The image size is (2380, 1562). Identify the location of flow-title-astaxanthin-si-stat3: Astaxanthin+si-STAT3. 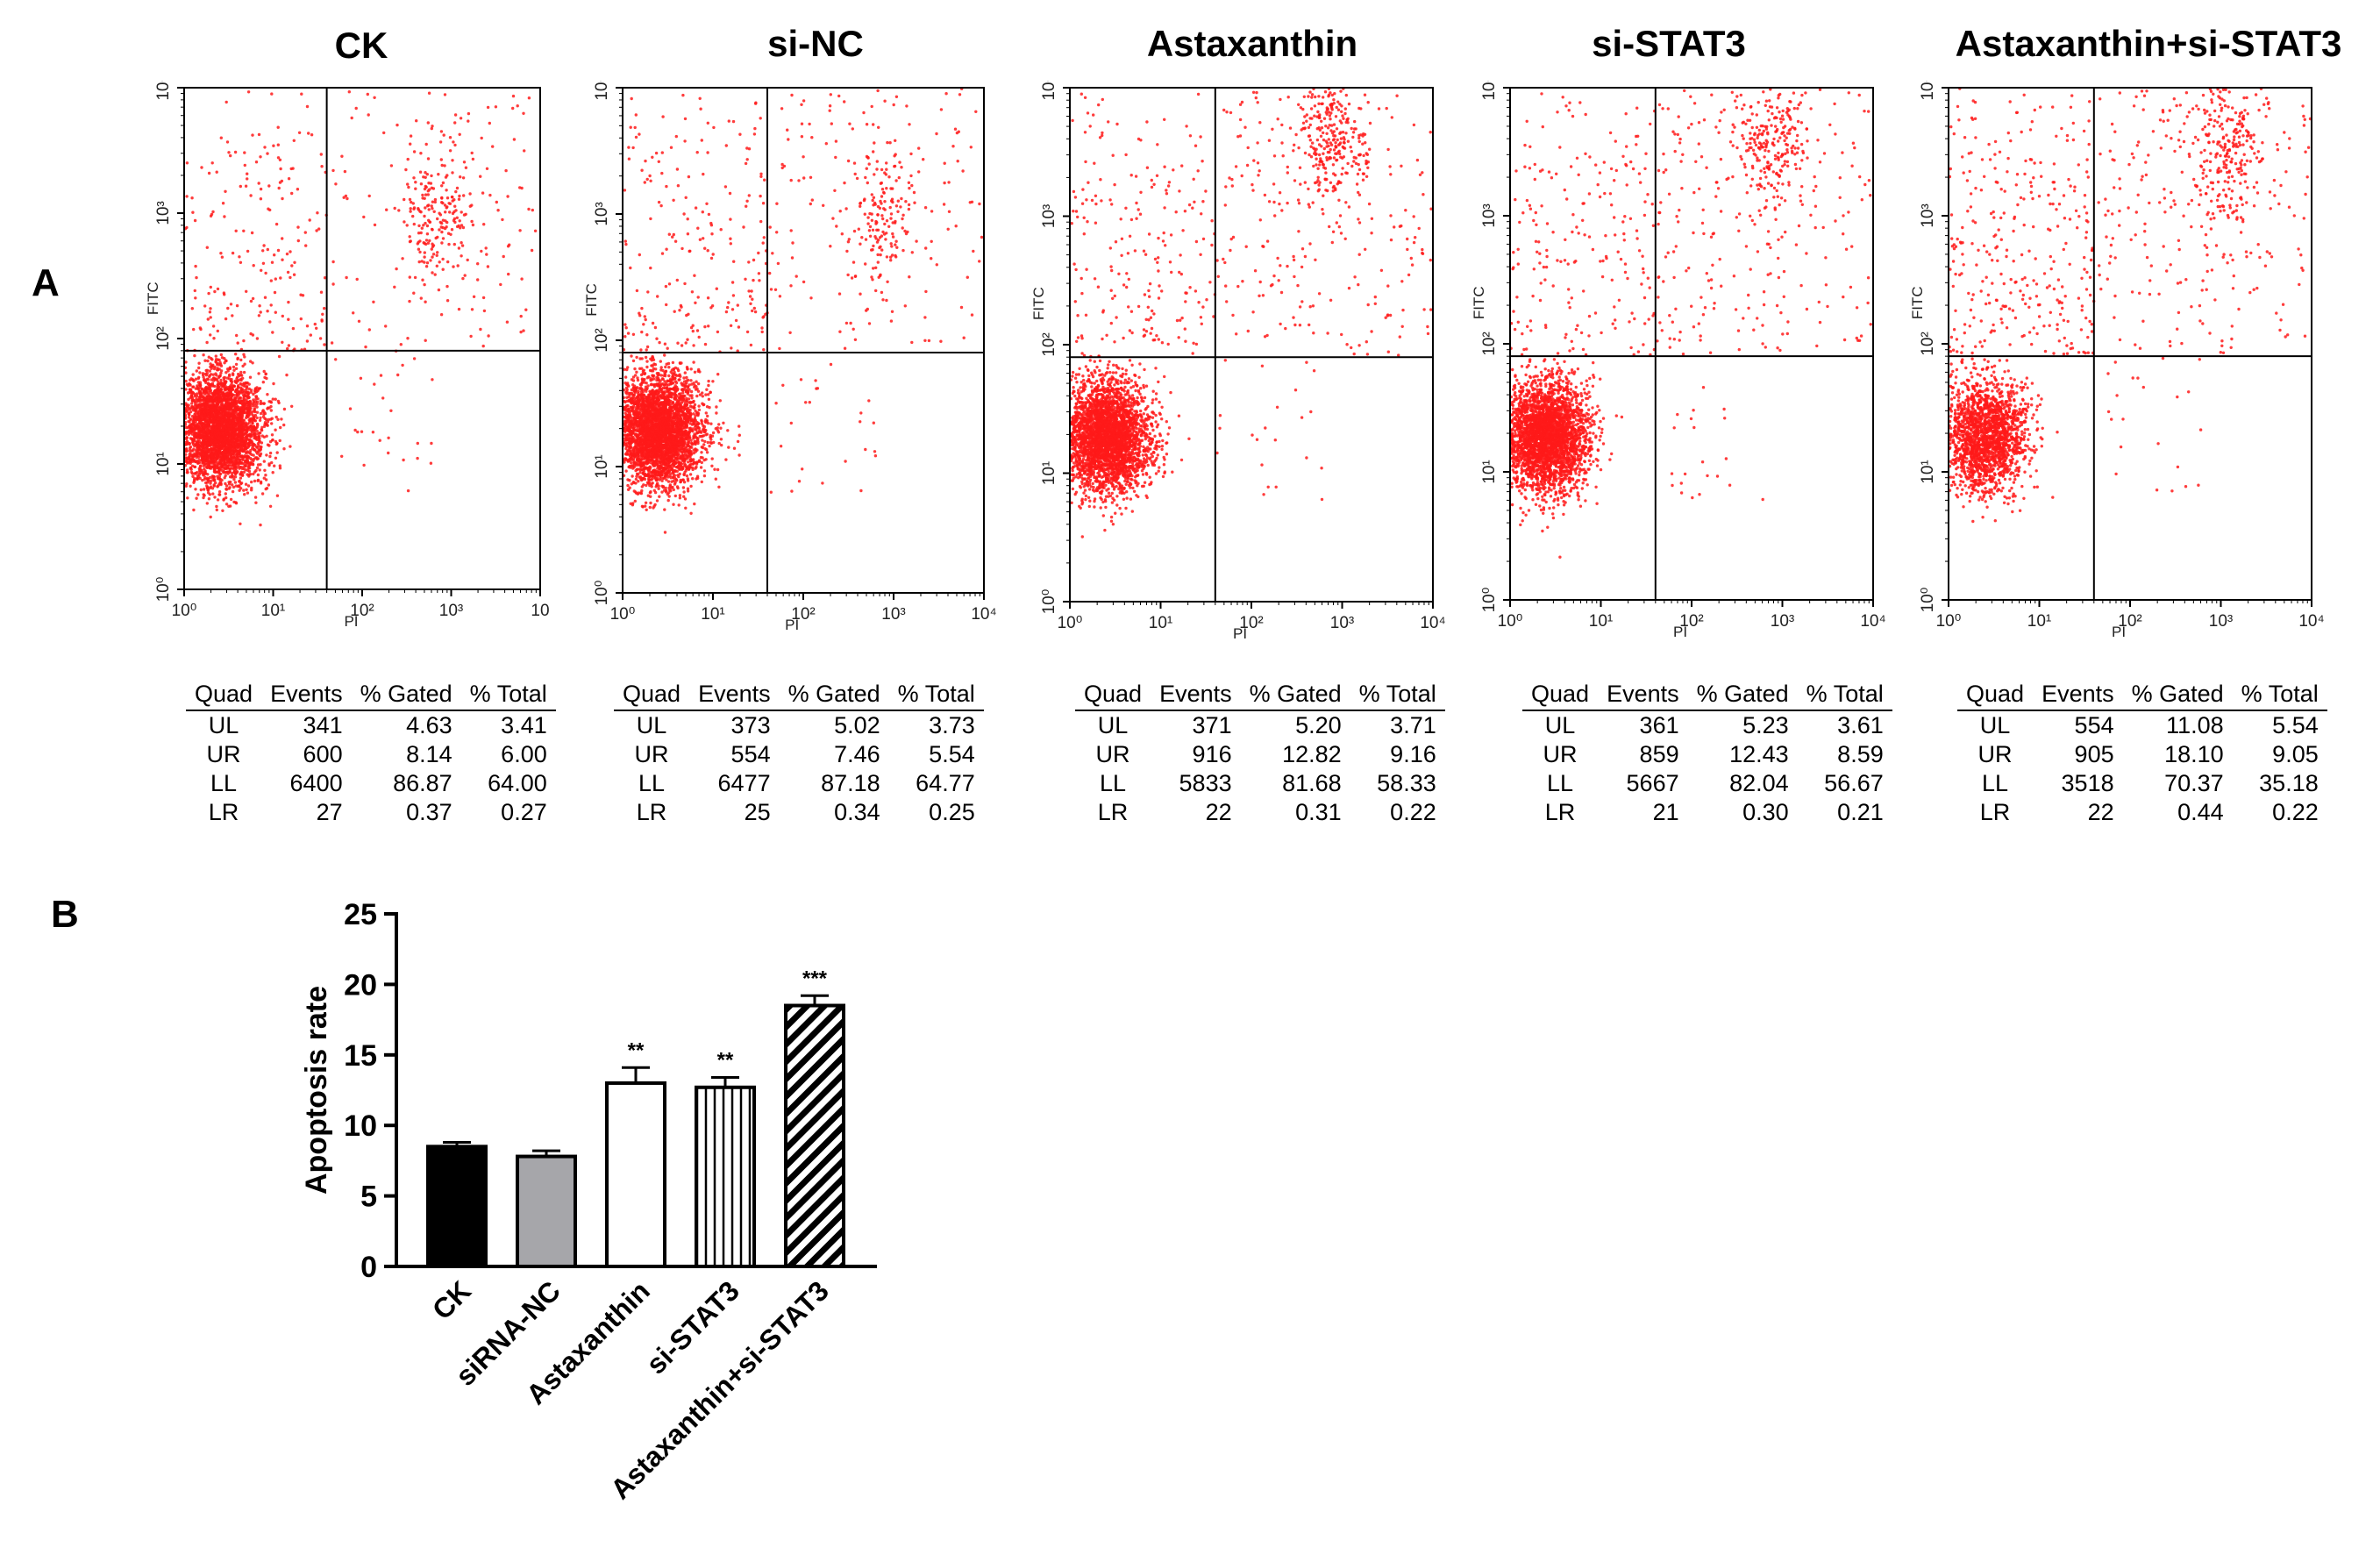
(2148, 43).